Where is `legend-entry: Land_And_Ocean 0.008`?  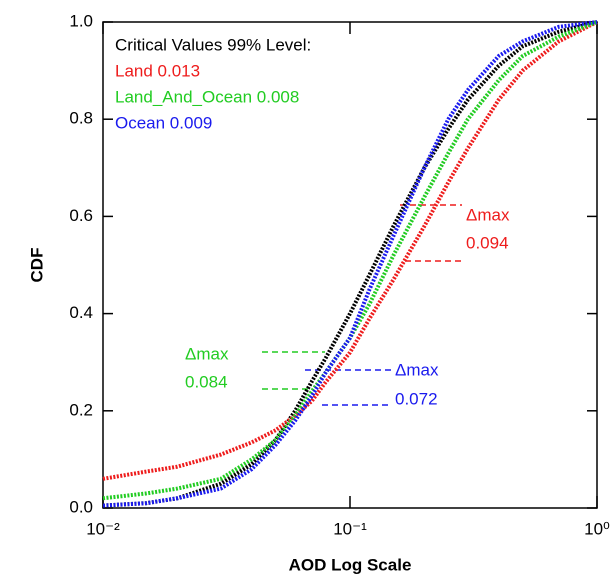 legend-entry: Land_And_Ocean 0.008 is located at coordinates (207, 96).